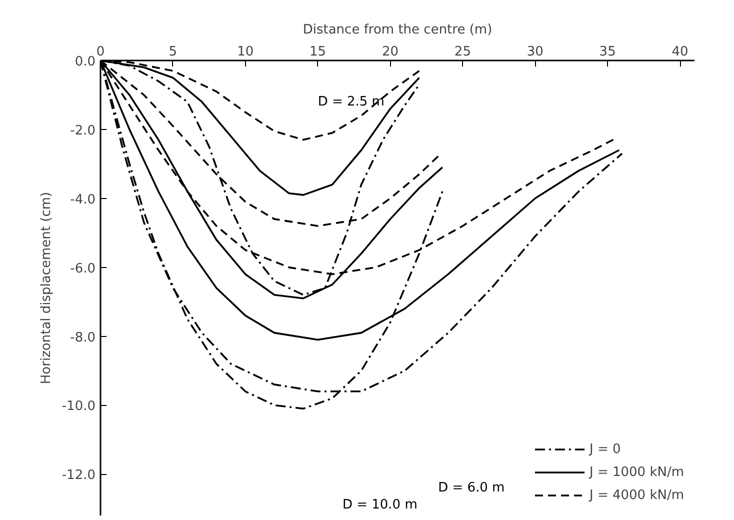  Describe the element at coordinates (173, 52) in the screenshot. I see `x-tick-label: 5` at that location.